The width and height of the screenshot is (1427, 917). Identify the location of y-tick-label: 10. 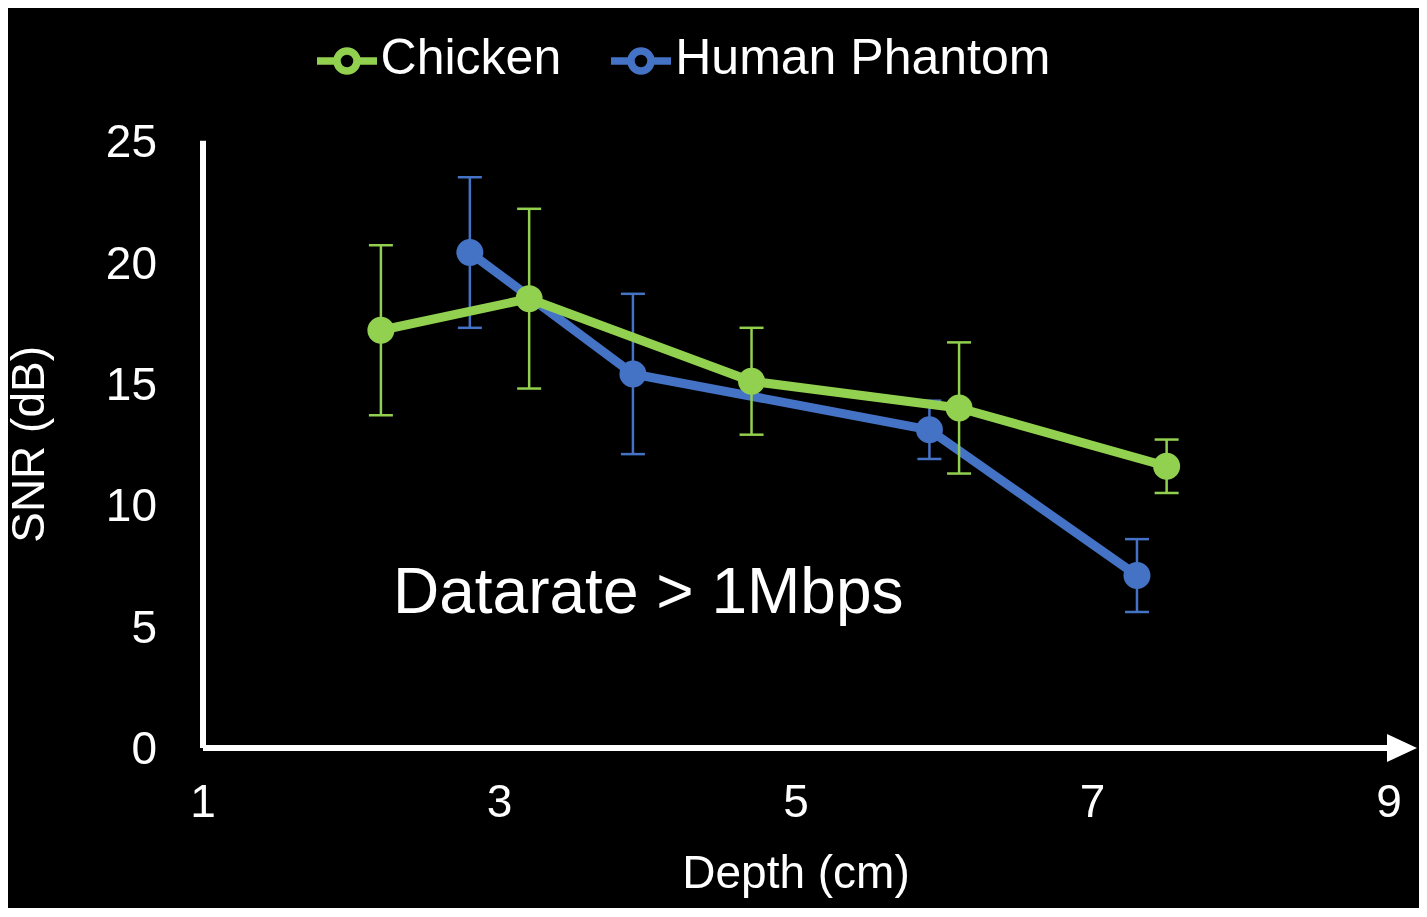
(131, 505).